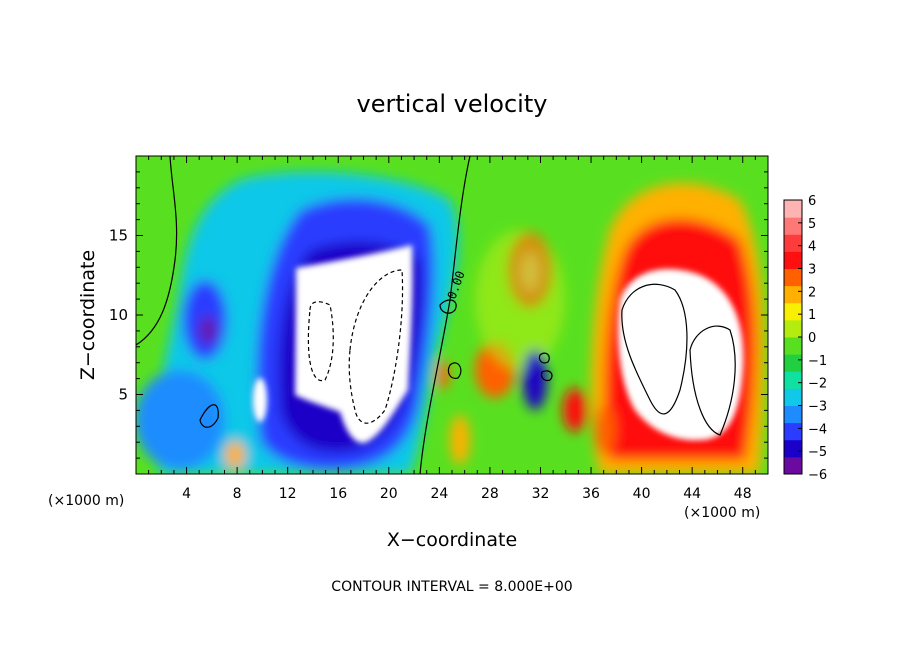 The width and height of the screenshot is (904, 654). What do you see at coordinates (535, 380) in the screenshot?
I see `field-region-downdraft-small` at bounding box center [535, 380].